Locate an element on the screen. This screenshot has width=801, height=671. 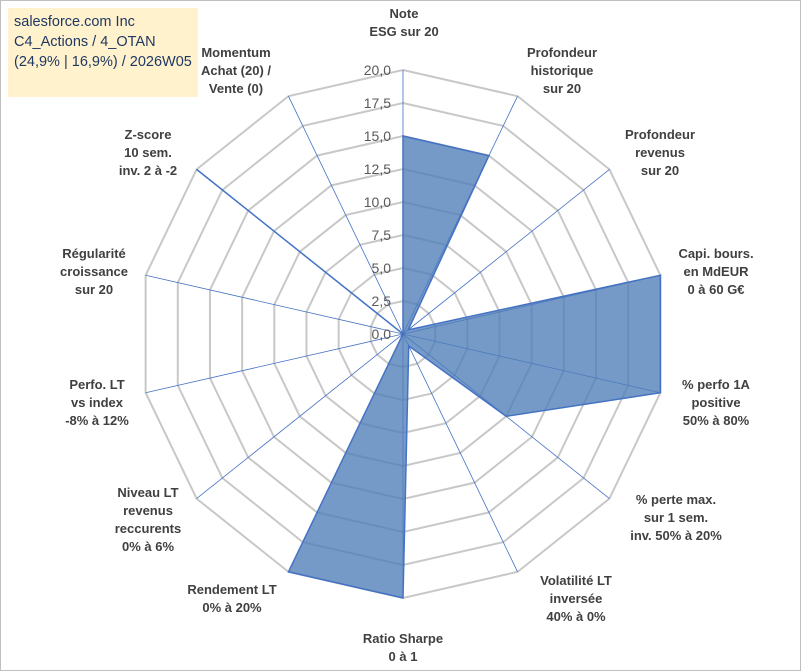
axis-label-line: Note is located at coordinates (404, 13).